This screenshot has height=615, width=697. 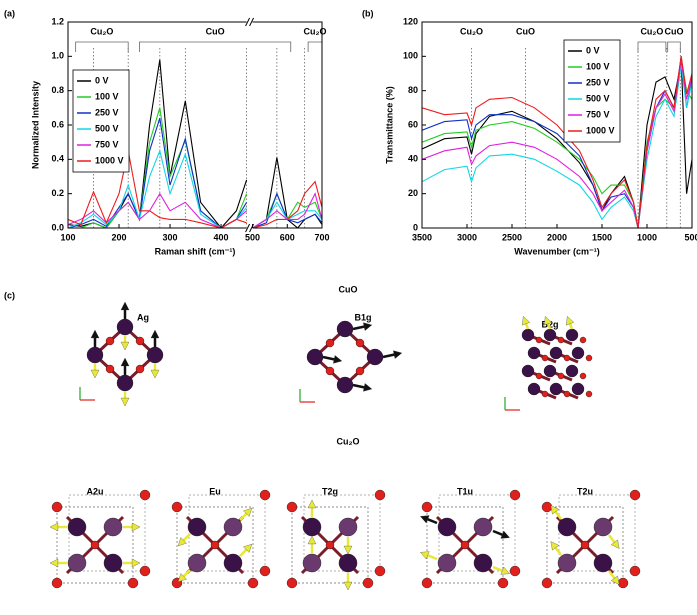 What do you see at coordinates (647, 237) in the screenshot?
I see `x-tick-label: 1000` at bounding box center [647, 237].